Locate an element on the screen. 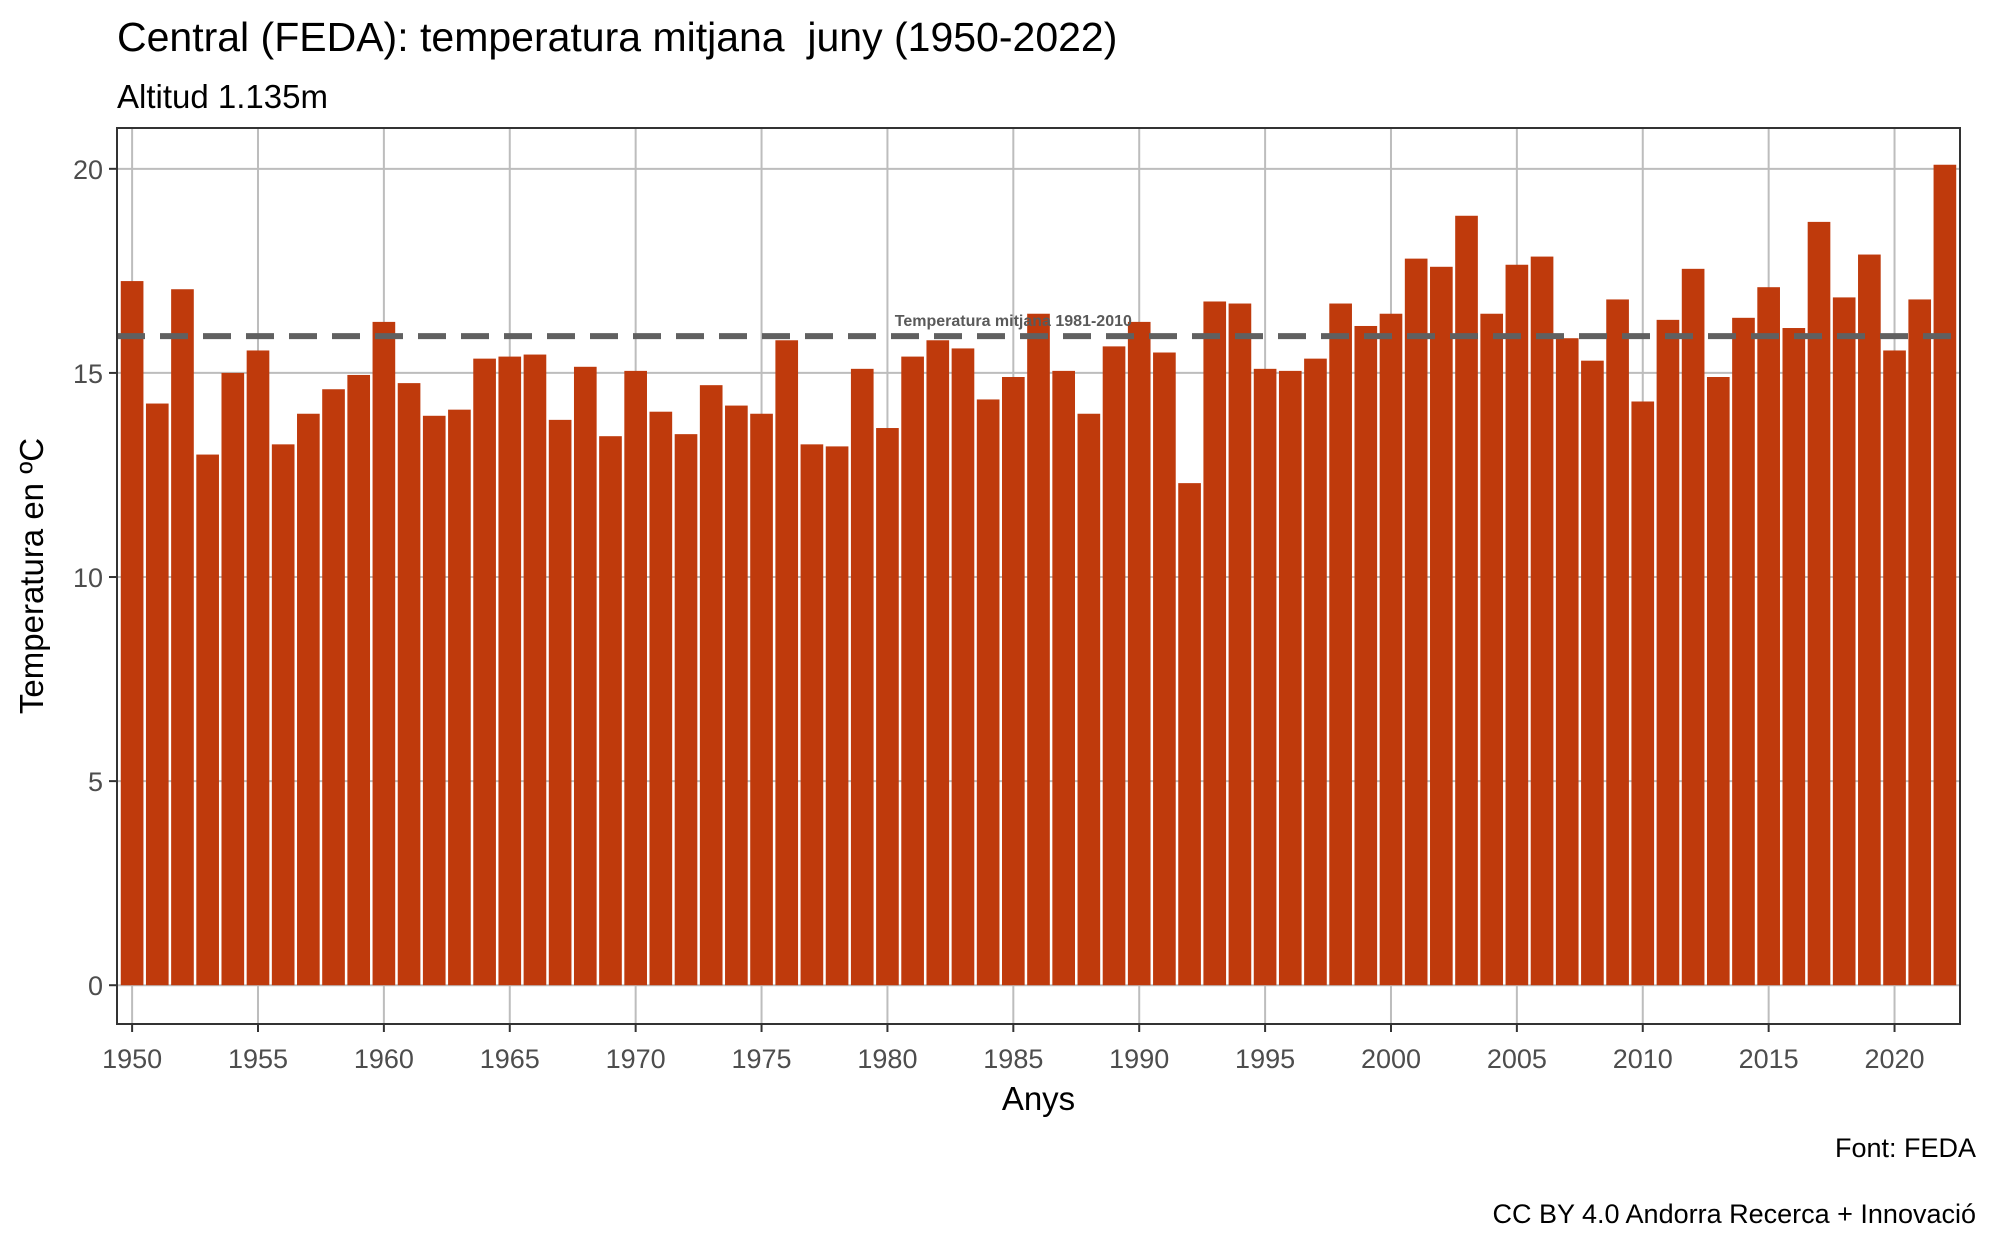 Image resolution: width=2000 pixels, height=1250 pixels. bar-2011 is located at coordinates (1668, 652).